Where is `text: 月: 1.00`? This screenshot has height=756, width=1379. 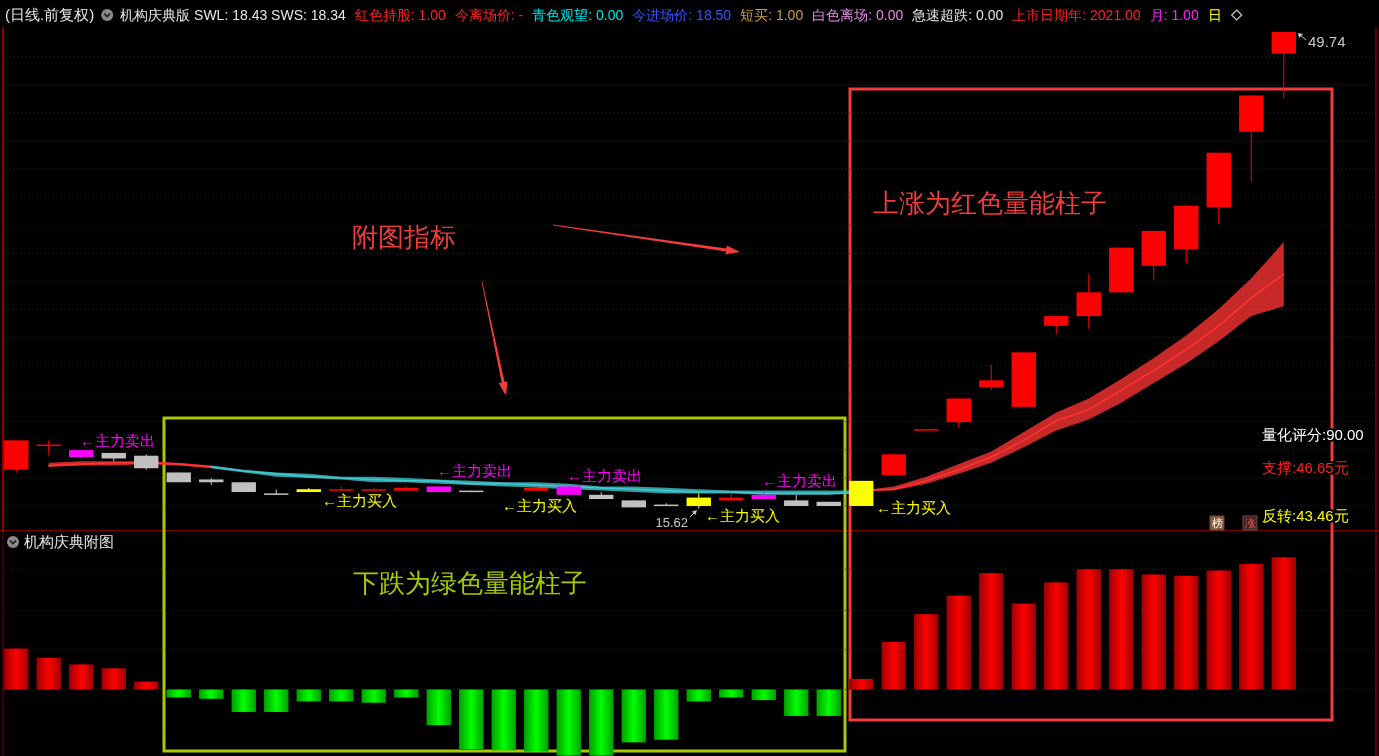 text: 月: 1.00 is located at coordinates (1174, 15).